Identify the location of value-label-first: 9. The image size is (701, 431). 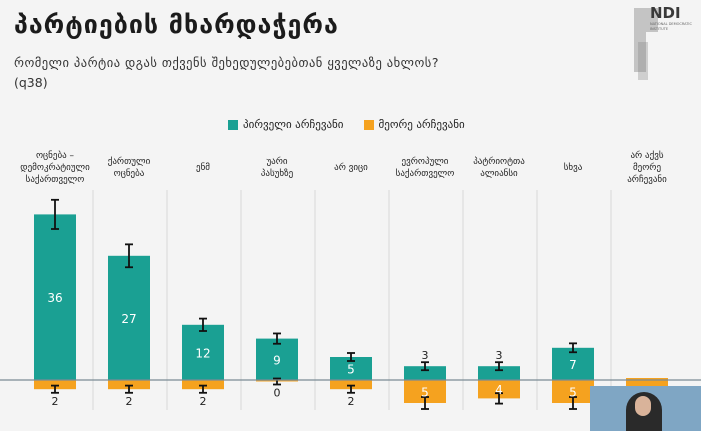
(277, 360).